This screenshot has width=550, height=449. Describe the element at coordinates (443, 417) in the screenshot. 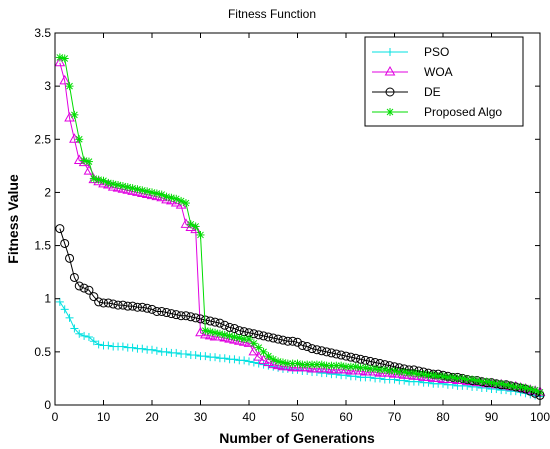

I see `x-tick-label: 80` at that location.